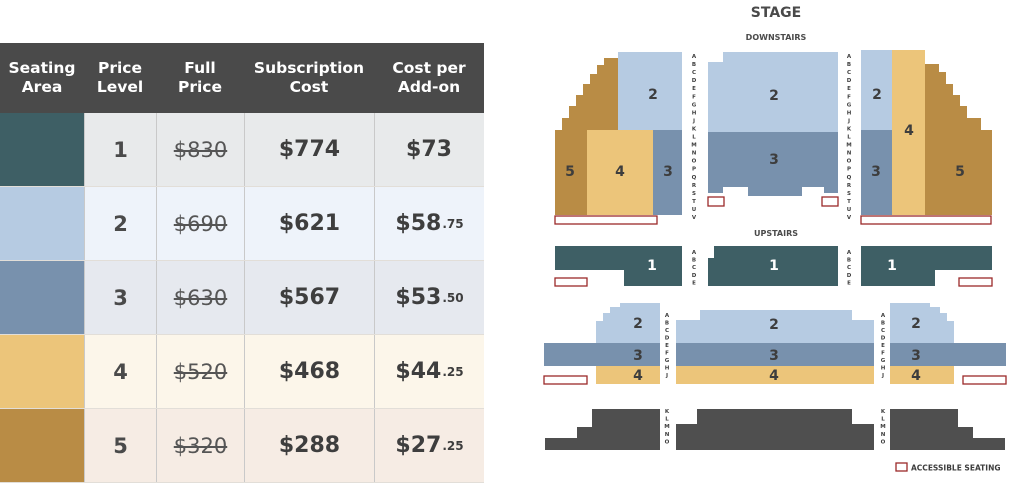 This screenshot has height=489, width=1022. I want to click on downstairs-left-section: 5 4 3 2, so click(618, 138).